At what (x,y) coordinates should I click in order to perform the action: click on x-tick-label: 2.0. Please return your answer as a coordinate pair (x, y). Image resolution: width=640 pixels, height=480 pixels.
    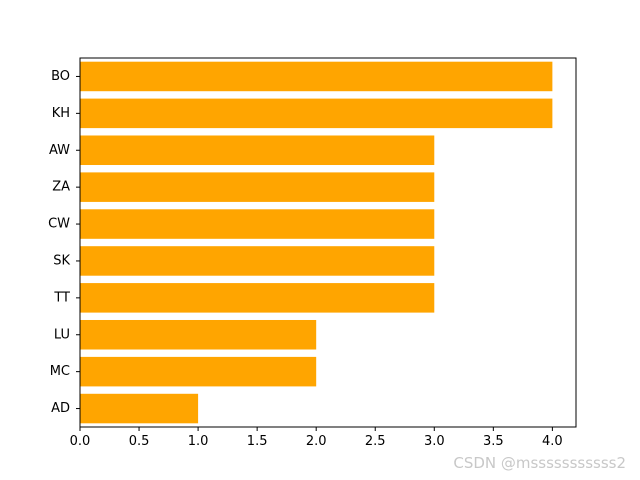
    Looking at the image, I should click on (316, 441).